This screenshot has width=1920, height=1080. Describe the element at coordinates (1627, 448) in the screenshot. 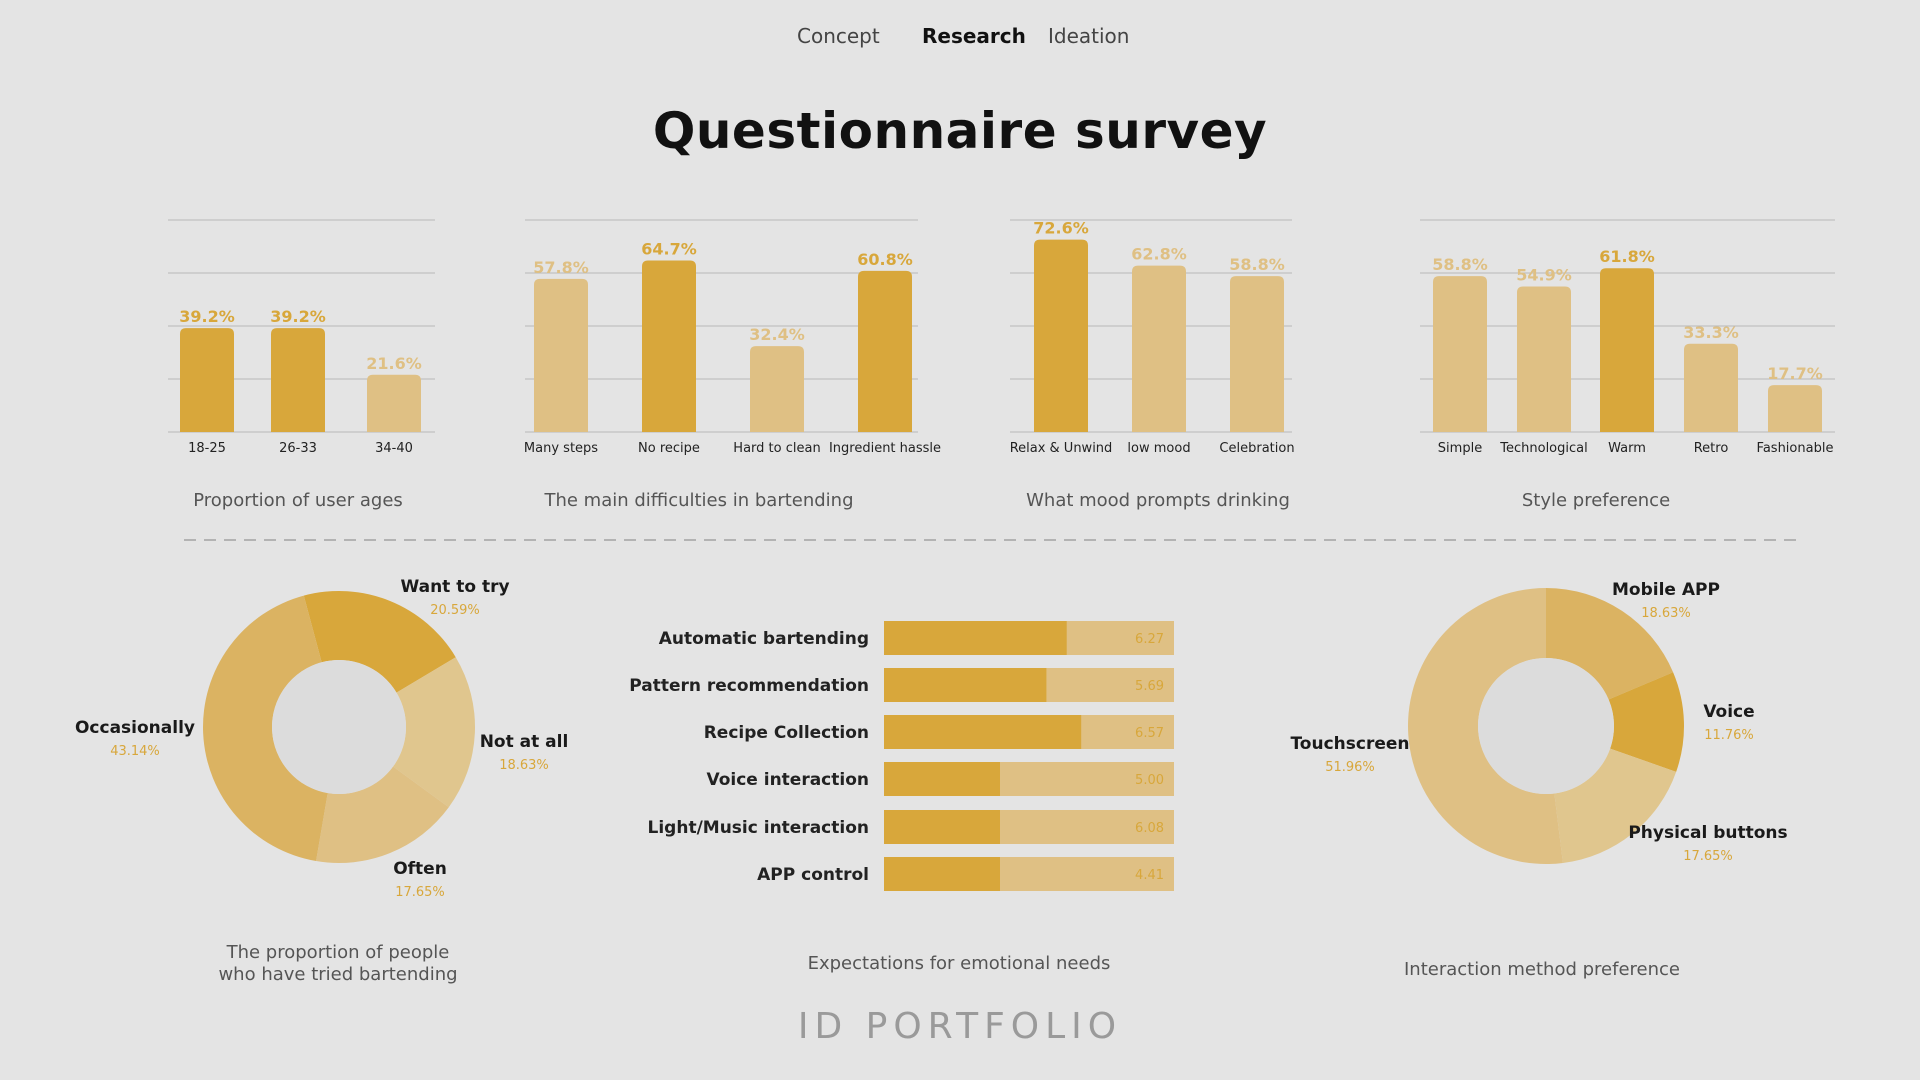

I see `bar-tick-label-c3-2: Warm` at that location.